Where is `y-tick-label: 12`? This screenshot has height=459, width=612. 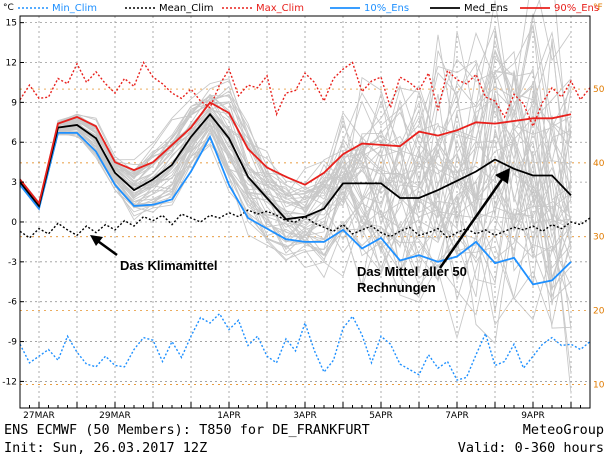 y-tick-label: 12 is located at coordinates (11, 64).